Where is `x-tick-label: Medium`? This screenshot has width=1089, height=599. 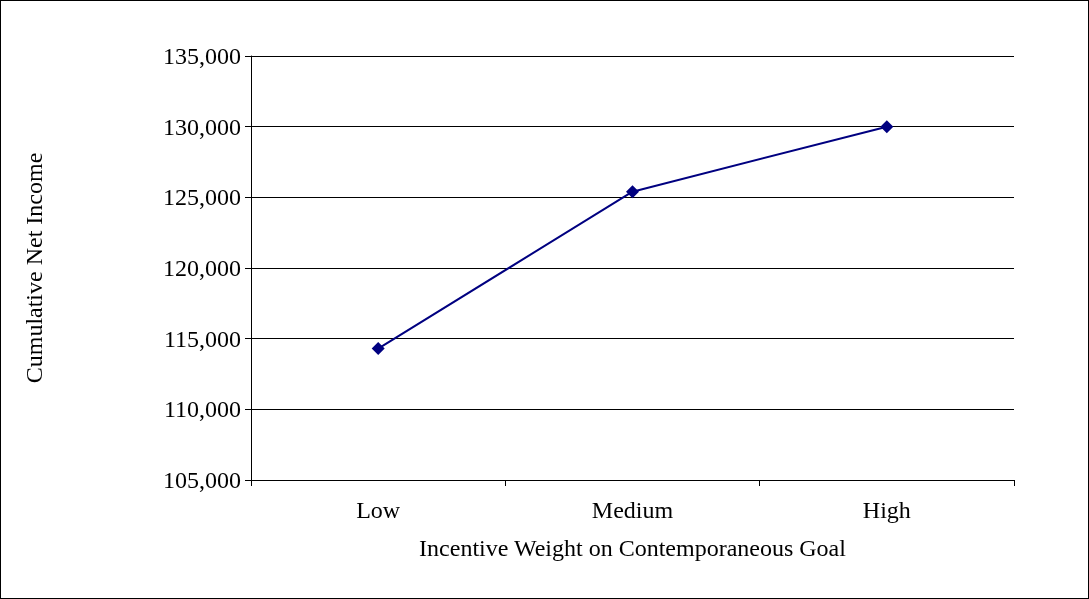 x-tick-label: Medium is located at coordinates (632, 510).